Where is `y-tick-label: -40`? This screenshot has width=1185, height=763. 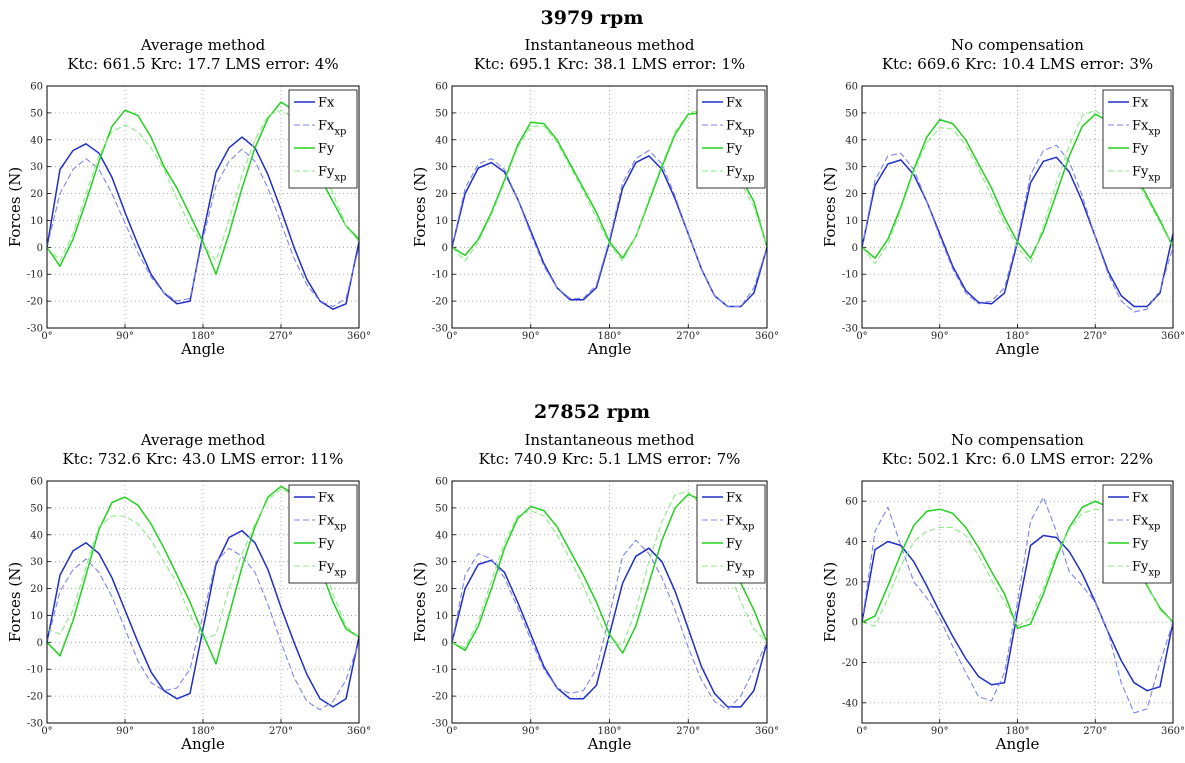 y-tick-label: -40 is located at coordinates (850, 703).